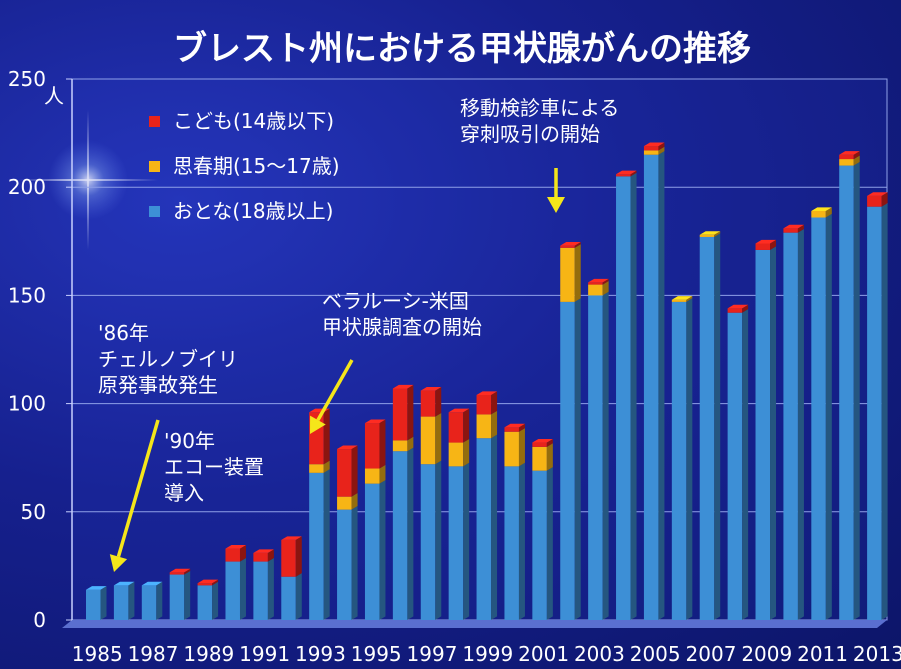  What do you see at coordinates (710, 426) in the screenshot?
I see `bar-2007` at bounding box center [710, 426].